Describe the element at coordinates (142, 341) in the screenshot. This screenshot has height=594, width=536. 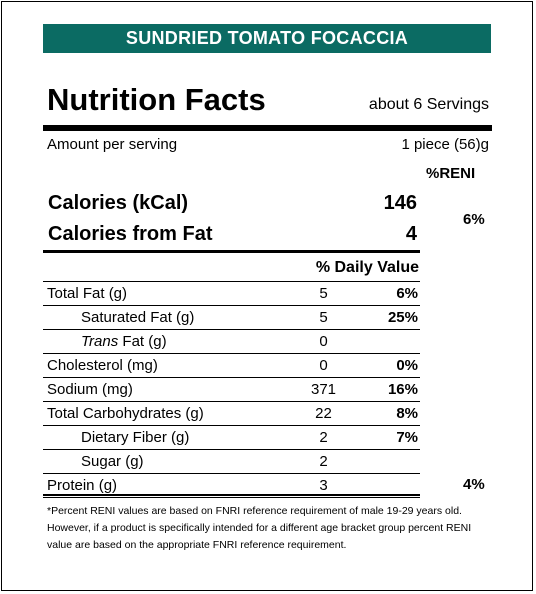
I see `trans-rest-label: Fat (g)` at that location.